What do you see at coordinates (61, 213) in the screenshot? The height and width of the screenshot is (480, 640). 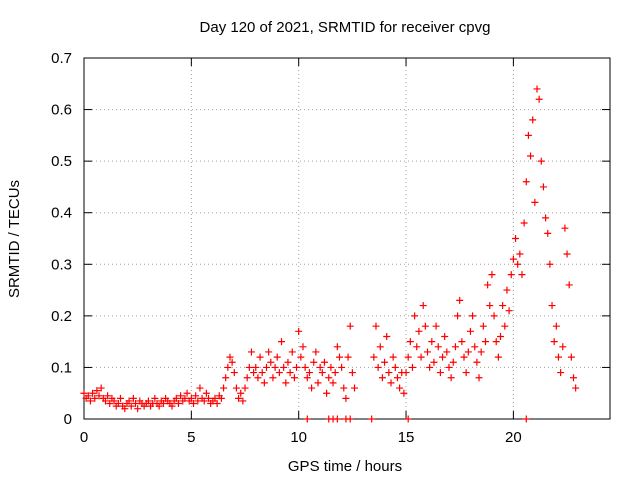 I see `y-tick-label: 0.4` at bounding box center [61, 213].